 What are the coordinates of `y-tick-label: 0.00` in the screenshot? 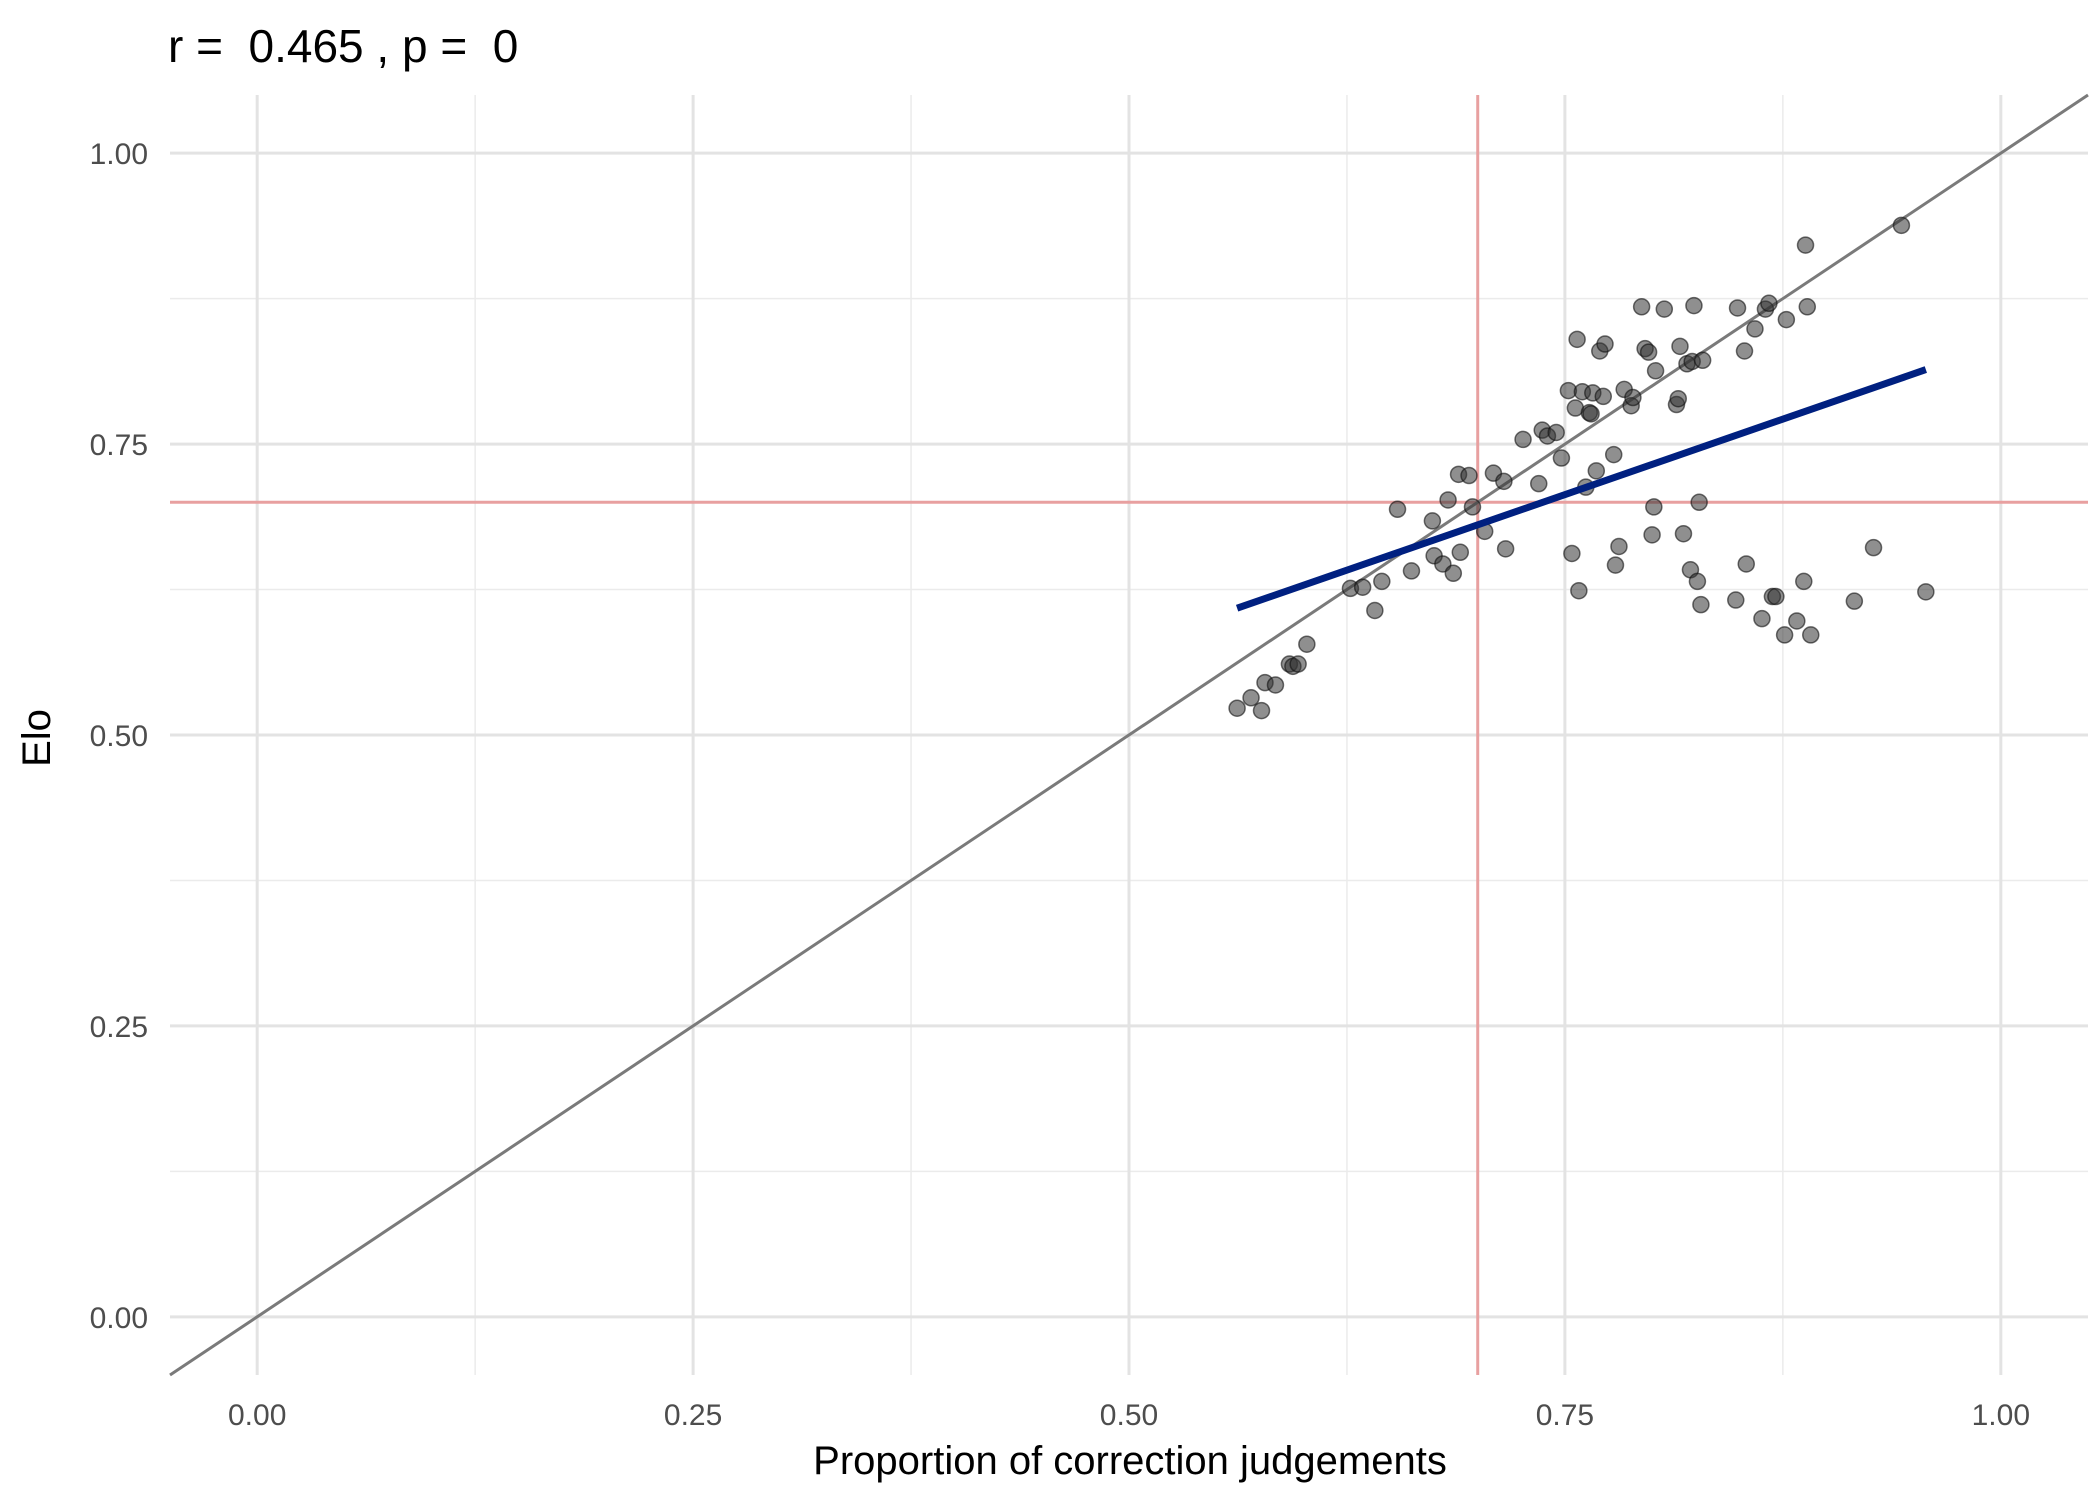 It's located at (119, 1318).